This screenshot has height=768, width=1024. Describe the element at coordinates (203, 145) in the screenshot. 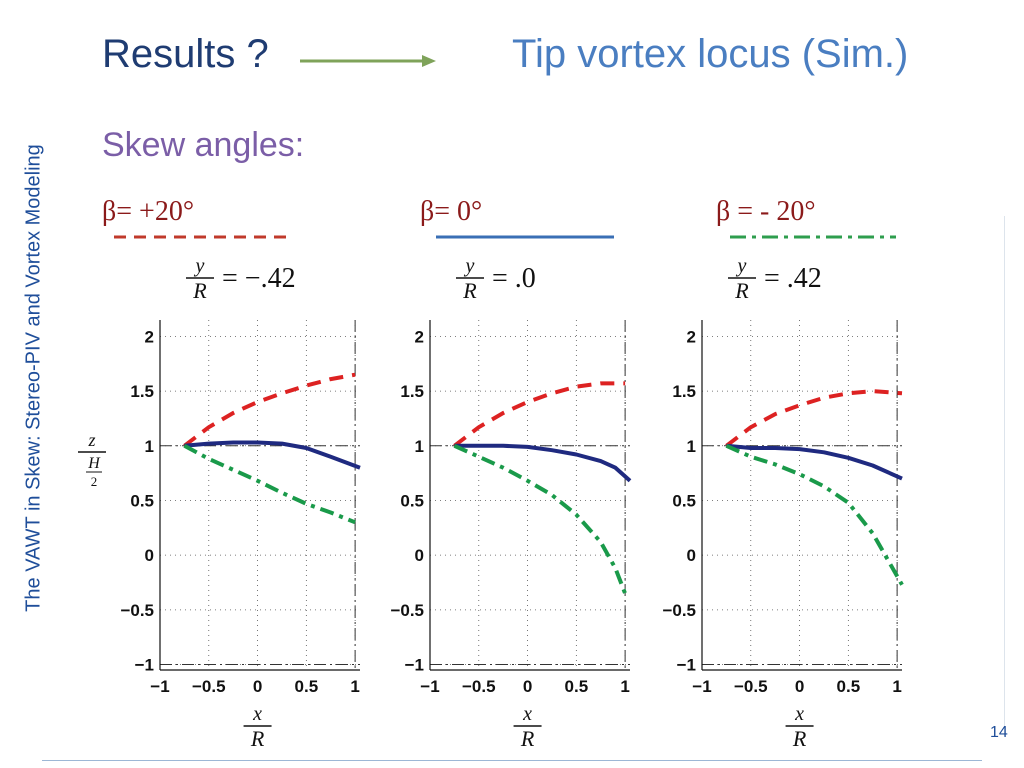

I see `section-heading: Skew angles:` at that location.